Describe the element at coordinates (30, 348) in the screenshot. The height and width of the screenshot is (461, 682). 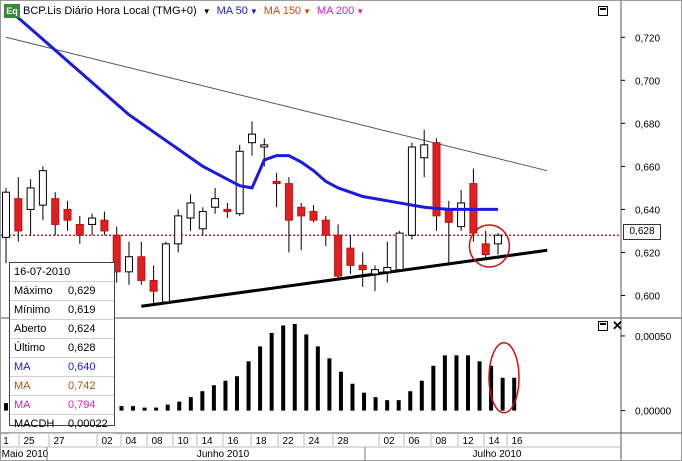
I see `info-row-label: Último` at that location.